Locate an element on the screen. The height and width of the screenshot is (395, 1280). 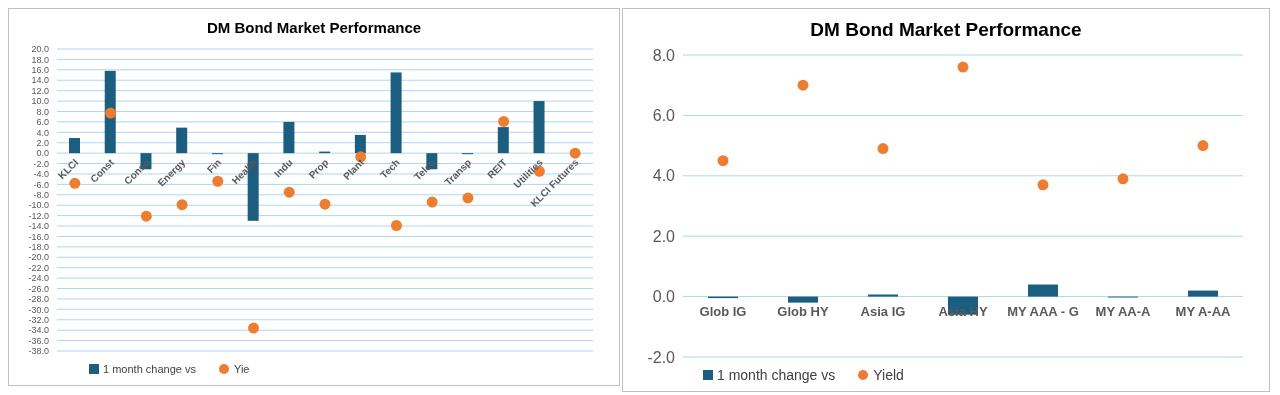
y-tick-label: -34.0 is located at coordinates (38, 330).